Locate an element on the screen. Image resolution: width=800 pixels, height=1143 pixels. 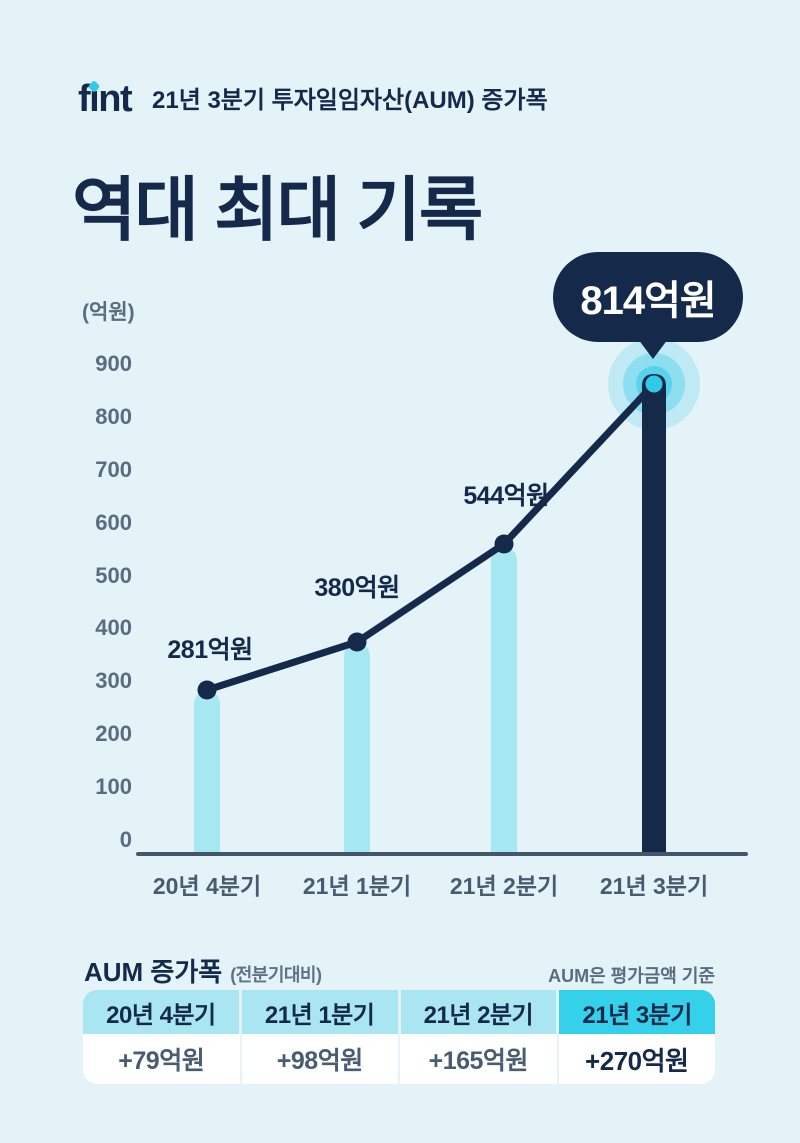
x-axis-label: 21년 2분기 is located at coordinates (504, 886).